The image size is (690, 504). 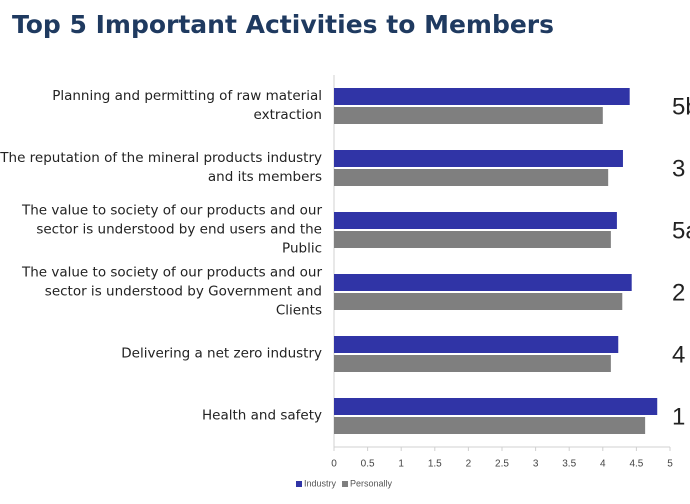 I want to click on rank-annotation: 1, so click(x=678, y=416).